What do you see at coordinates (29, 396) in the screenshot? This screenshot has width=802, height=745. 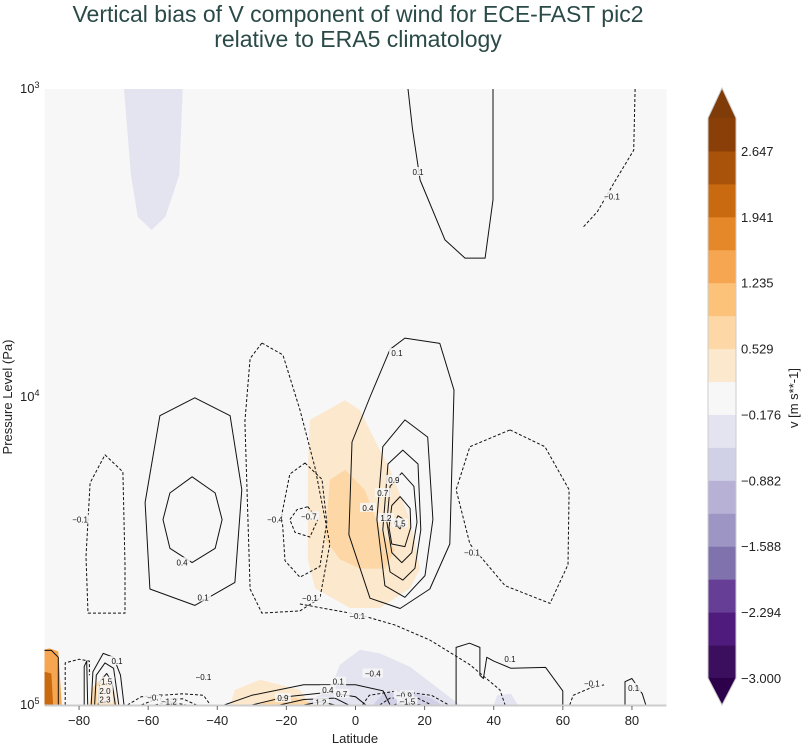 I see `y-tick-label: 10⁴` at bounding box center [29, 396].